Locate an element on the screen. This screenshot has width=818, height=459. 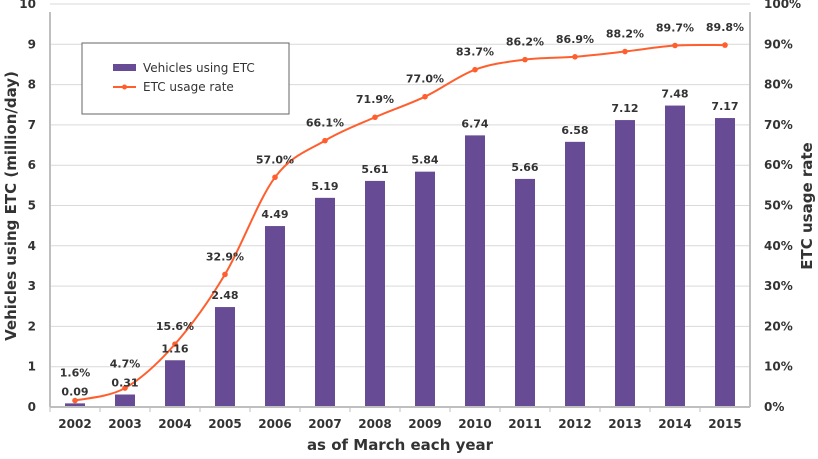
bar-value-label: 5.19 is located at coordinates (324, 186).